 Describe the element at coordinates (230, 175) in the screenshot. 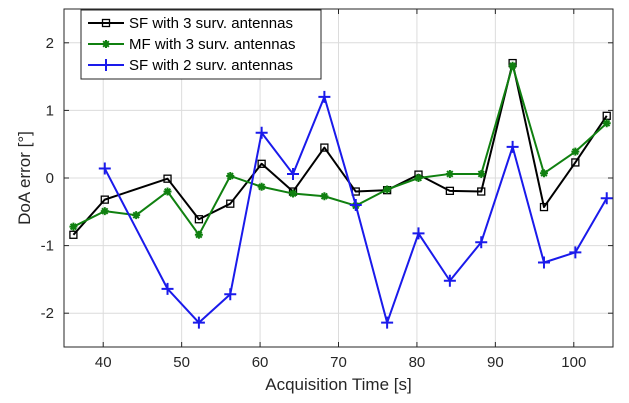

I see `data-point-mf-3-5-core` at that location.